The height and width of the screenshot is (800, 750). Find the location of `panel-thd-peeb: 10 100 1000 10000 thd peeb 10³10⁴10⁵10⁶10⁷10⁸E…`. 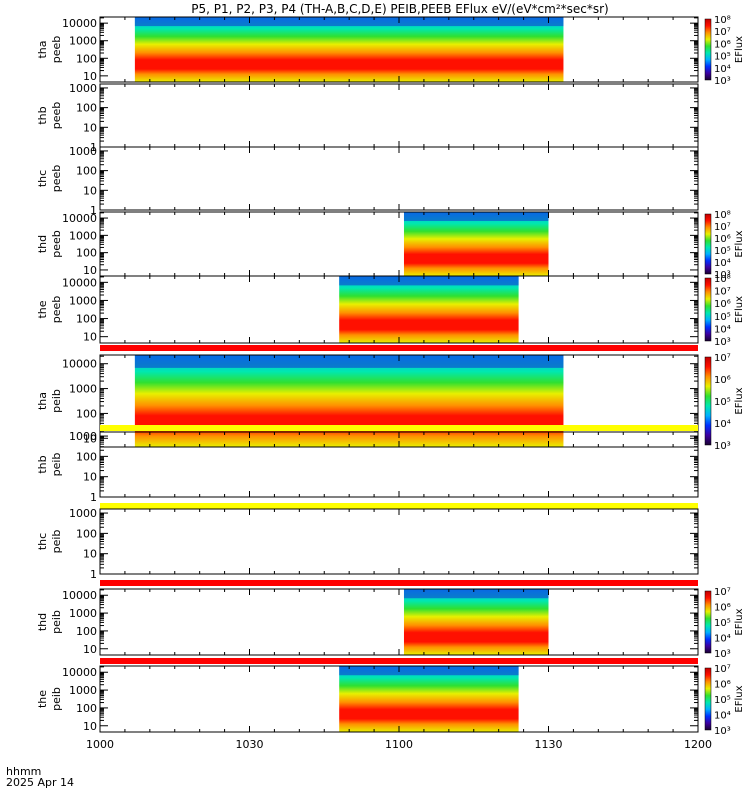

panel-thd-peeb: 10 100 1000 10000 thd peeb 10³10⁴10⁵10⁶10⁷10⁸E… is located at coordinates (390, 245).